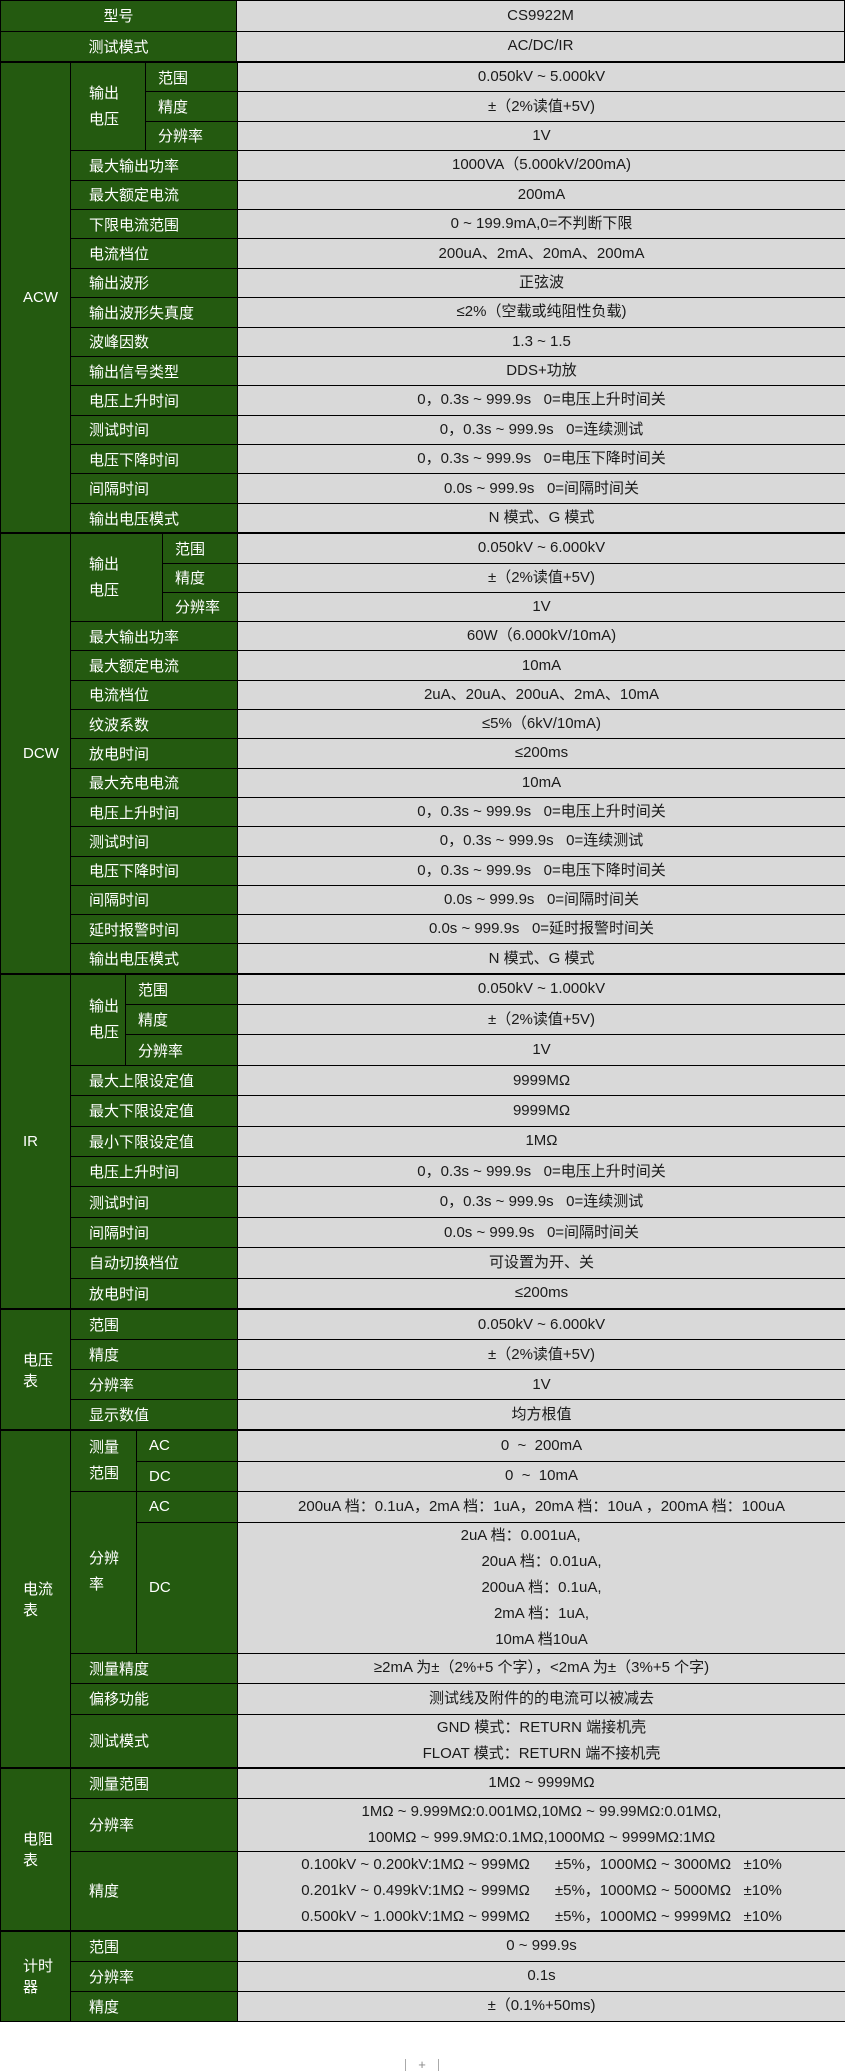  Describe the element at coordinates (541, 194) in the screenshot. I see `row-value: 200mA` at that location.